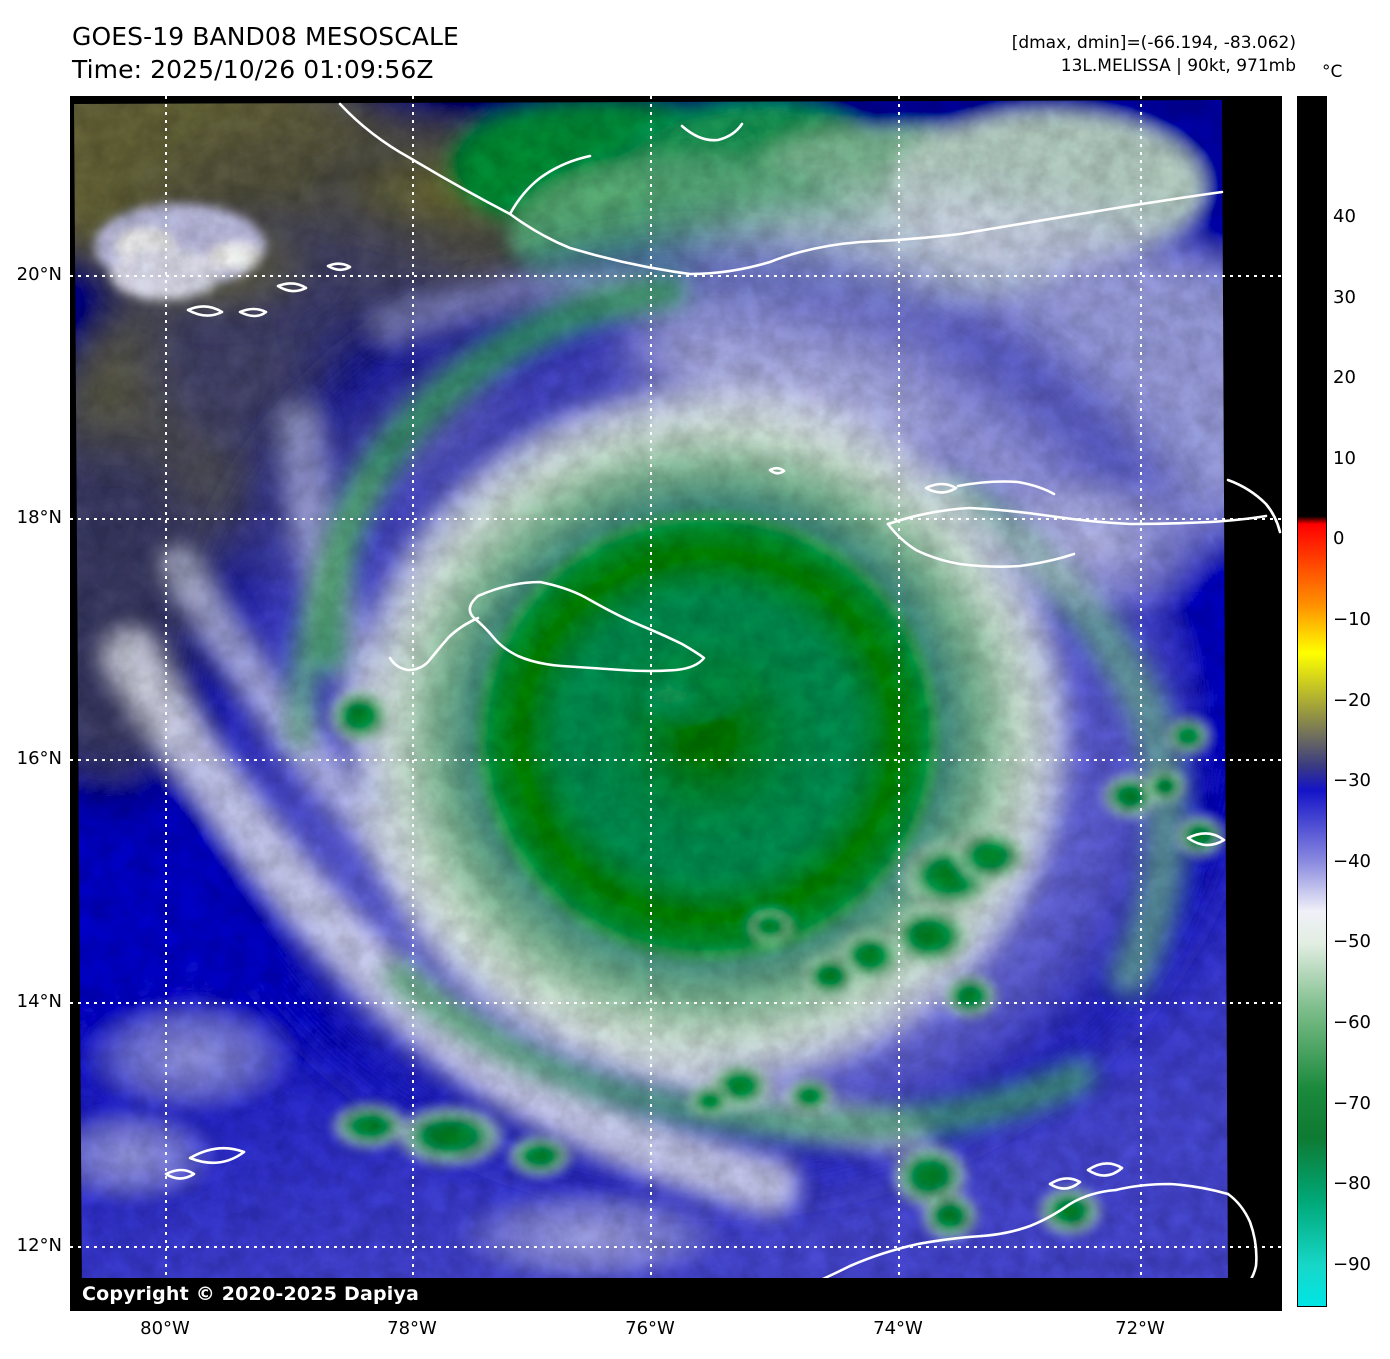 Image resolution: width=1390 pixels, height=1359 pixels. What do you see at coordinates (39, 274) in the screenshot?
I see `ytick-label-20n: 20°N` at bounding box center [39, 274].